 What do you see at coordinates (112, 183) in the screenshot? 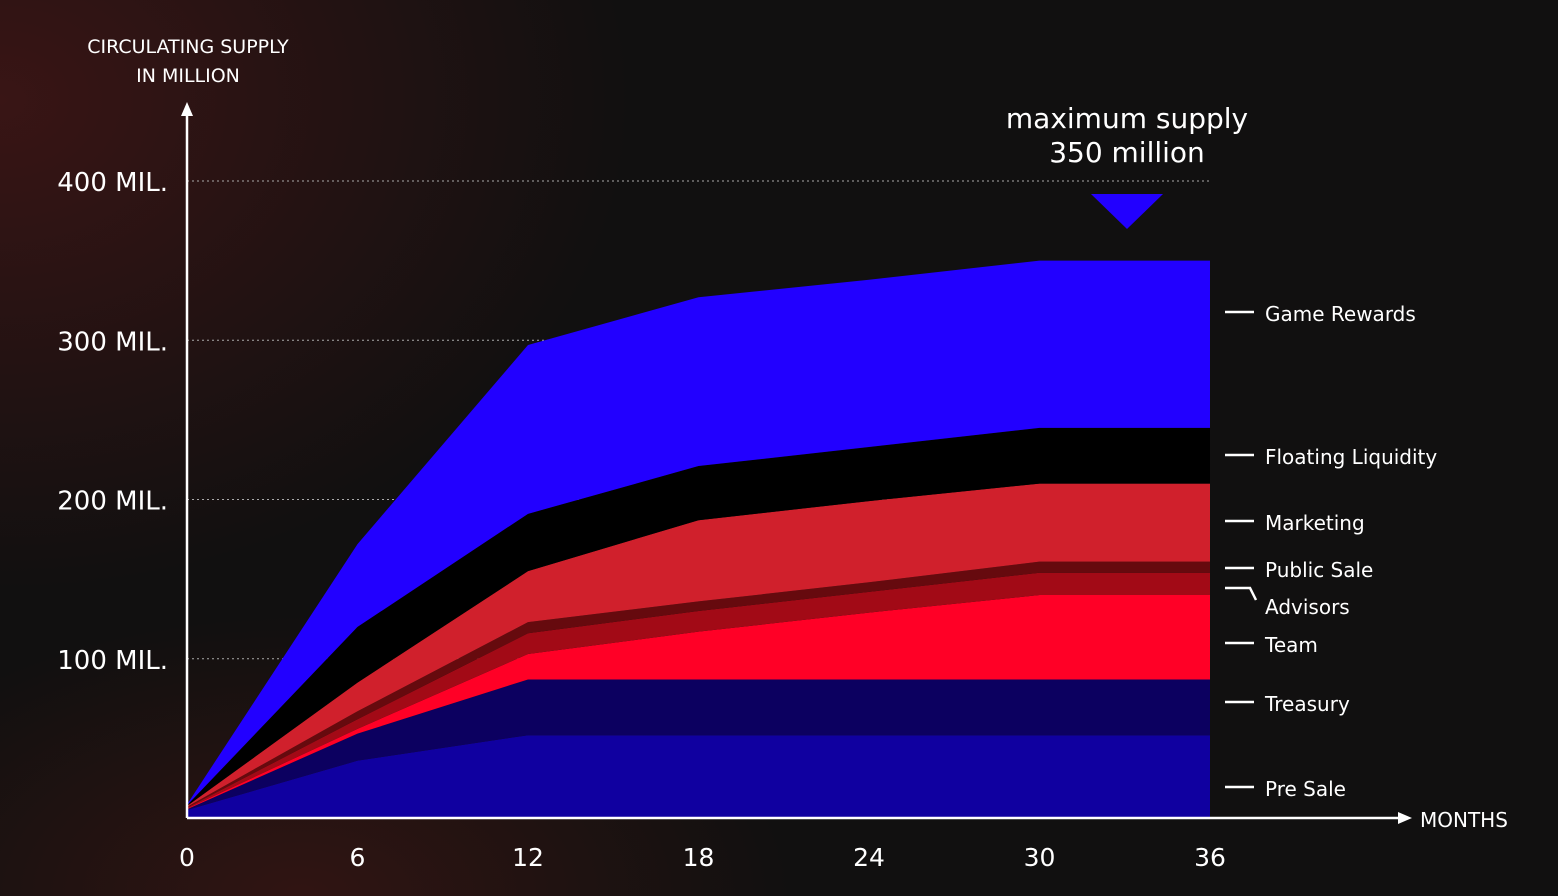
I see `y-tick-label: 400 MIL.` at bounding box center [112, 183].